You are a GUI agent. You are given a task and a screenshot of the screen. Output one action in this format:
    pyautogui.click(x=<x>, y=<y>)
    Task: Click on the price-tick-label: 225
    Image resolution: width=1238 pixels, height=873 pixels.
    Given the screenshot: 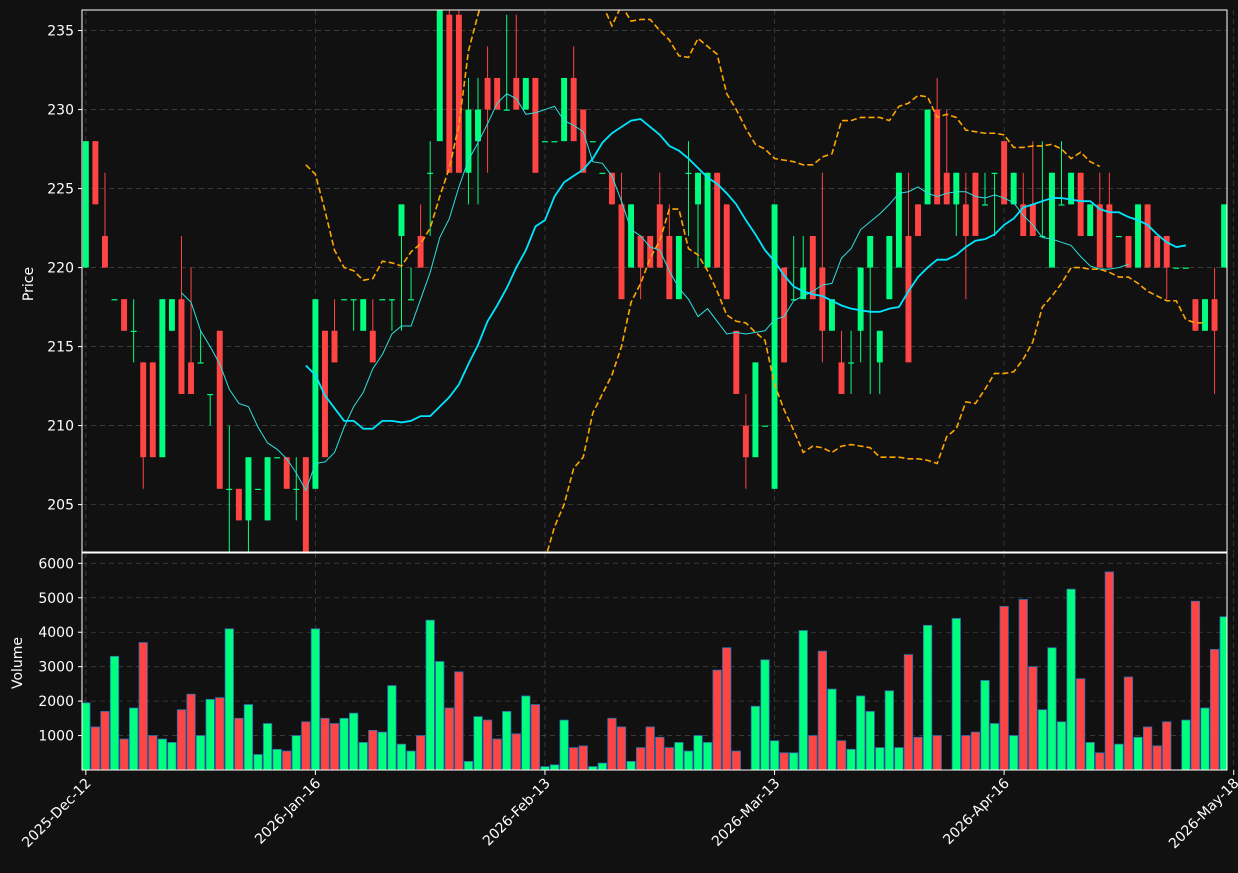 What is the action you would take?
    pyautogui.click(x=60, y=190)
    